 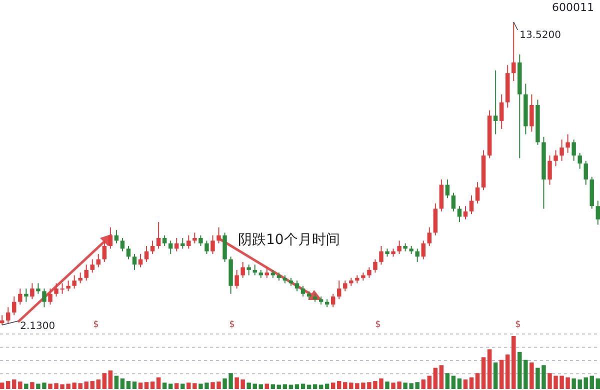 I want to click on annotation: 13.5200, so click(x=540, y=35).